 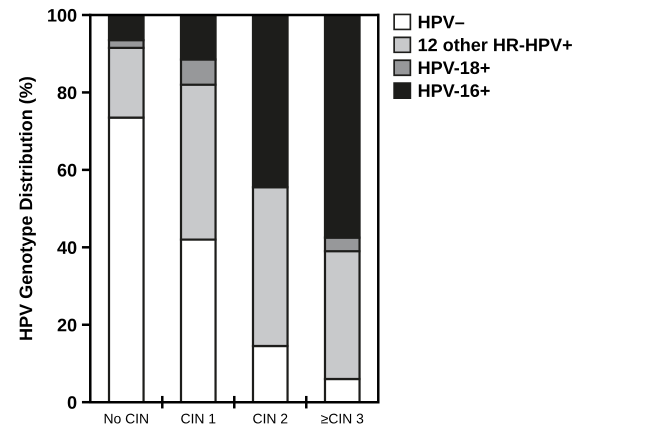 I want to click on legend-label: HPV-18+, so click(x=454, y=67).